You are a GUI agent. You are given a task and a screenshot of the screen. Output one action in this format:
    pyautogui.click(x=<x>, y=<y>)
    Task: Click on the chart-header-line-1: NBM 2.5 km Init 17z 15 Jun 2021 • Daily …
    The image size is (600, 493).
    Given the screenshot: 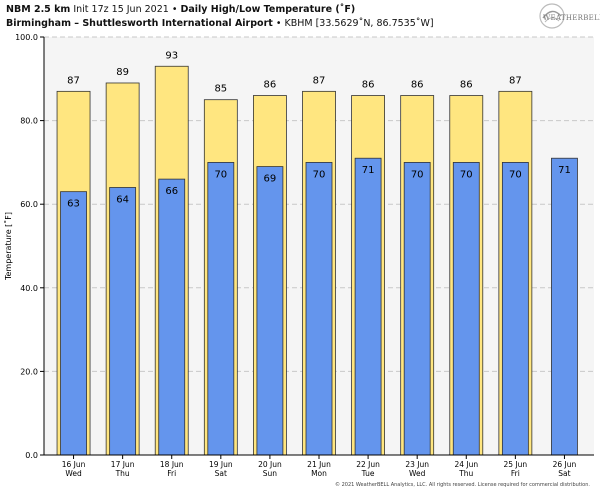 What is the action you would take?
    pyautogui.click(x=180, y=9)
    